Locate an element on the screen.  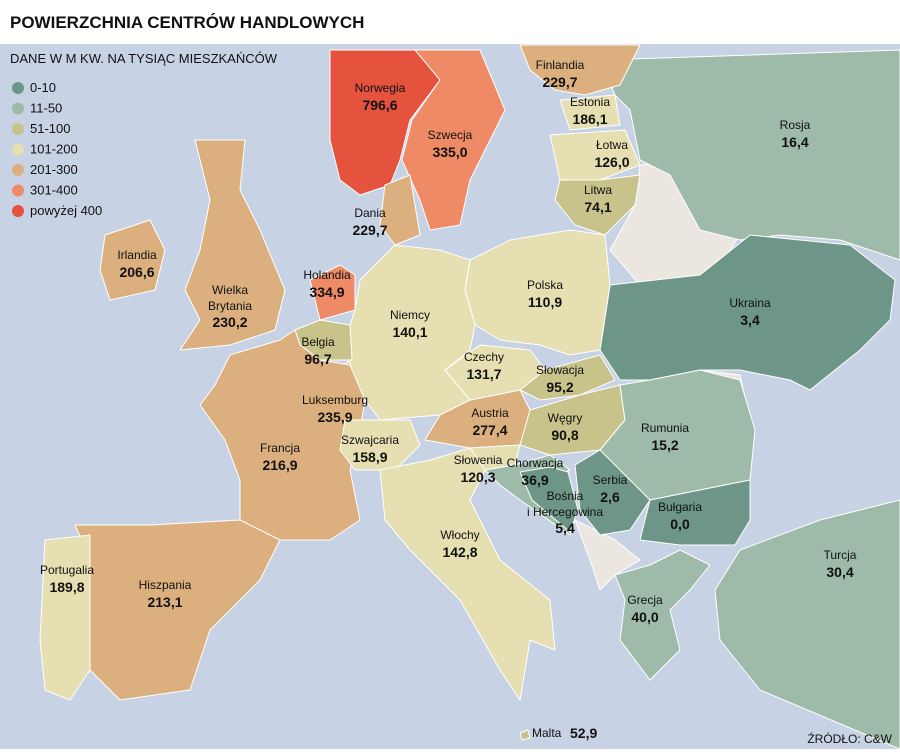
country-value: 90,8 is located at coordinates (564, 435).